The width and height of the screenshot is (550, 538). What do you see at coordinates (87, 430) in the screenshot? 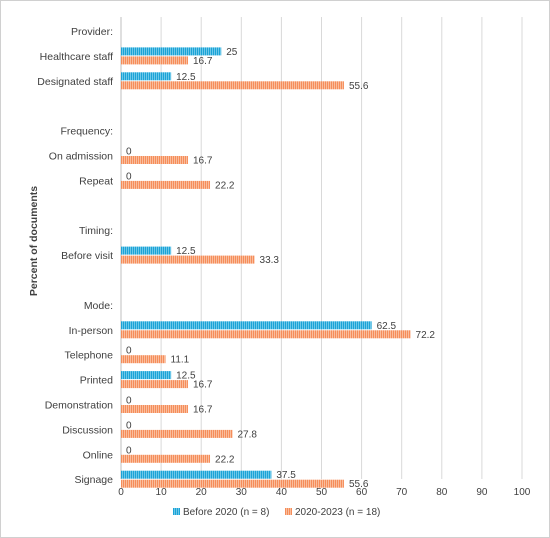
I see `category-label: Discussion` at bounding box center [87, 430].